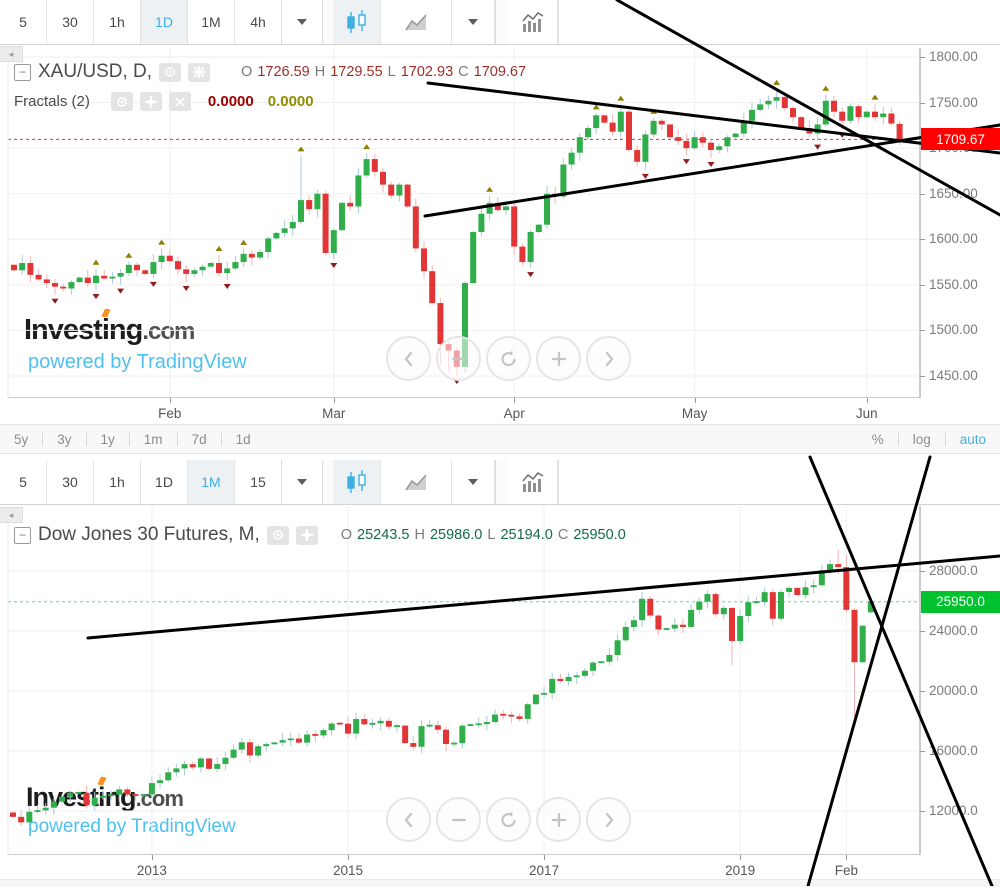 This screenshot has width=1000, height=887. What do you see at coordinates (694, 413) in the screenshot?
I see `date-axis-label: May` at bounding box center [694, 413].